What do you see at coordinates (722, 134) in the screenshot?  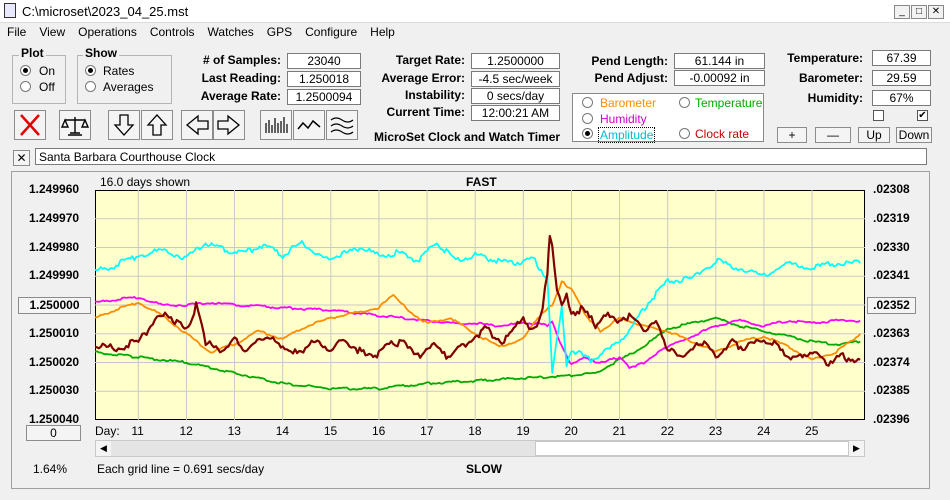 I see `clock-rate-option-label: Clock rate` at bounding box center [722, 134].